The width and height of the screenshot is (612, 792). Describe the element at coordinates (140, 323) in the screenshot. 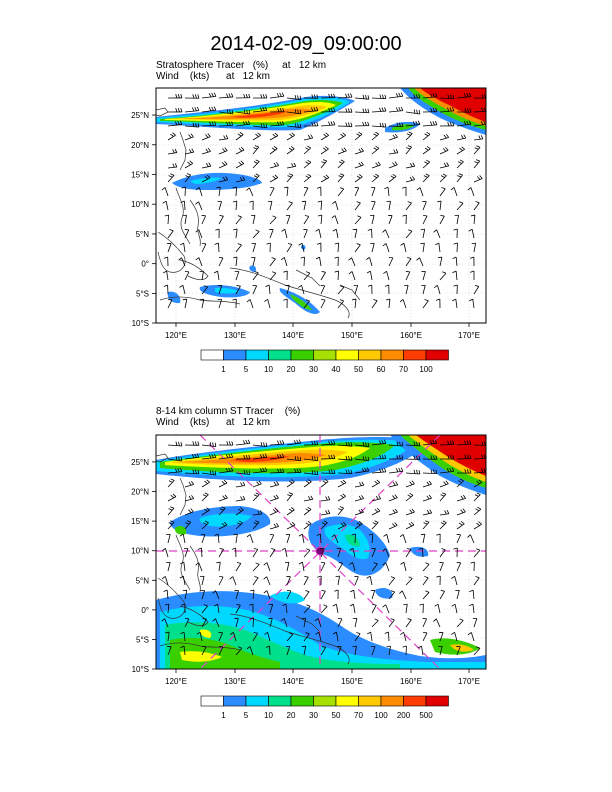

I see `lat-label: 10°S` at that location.